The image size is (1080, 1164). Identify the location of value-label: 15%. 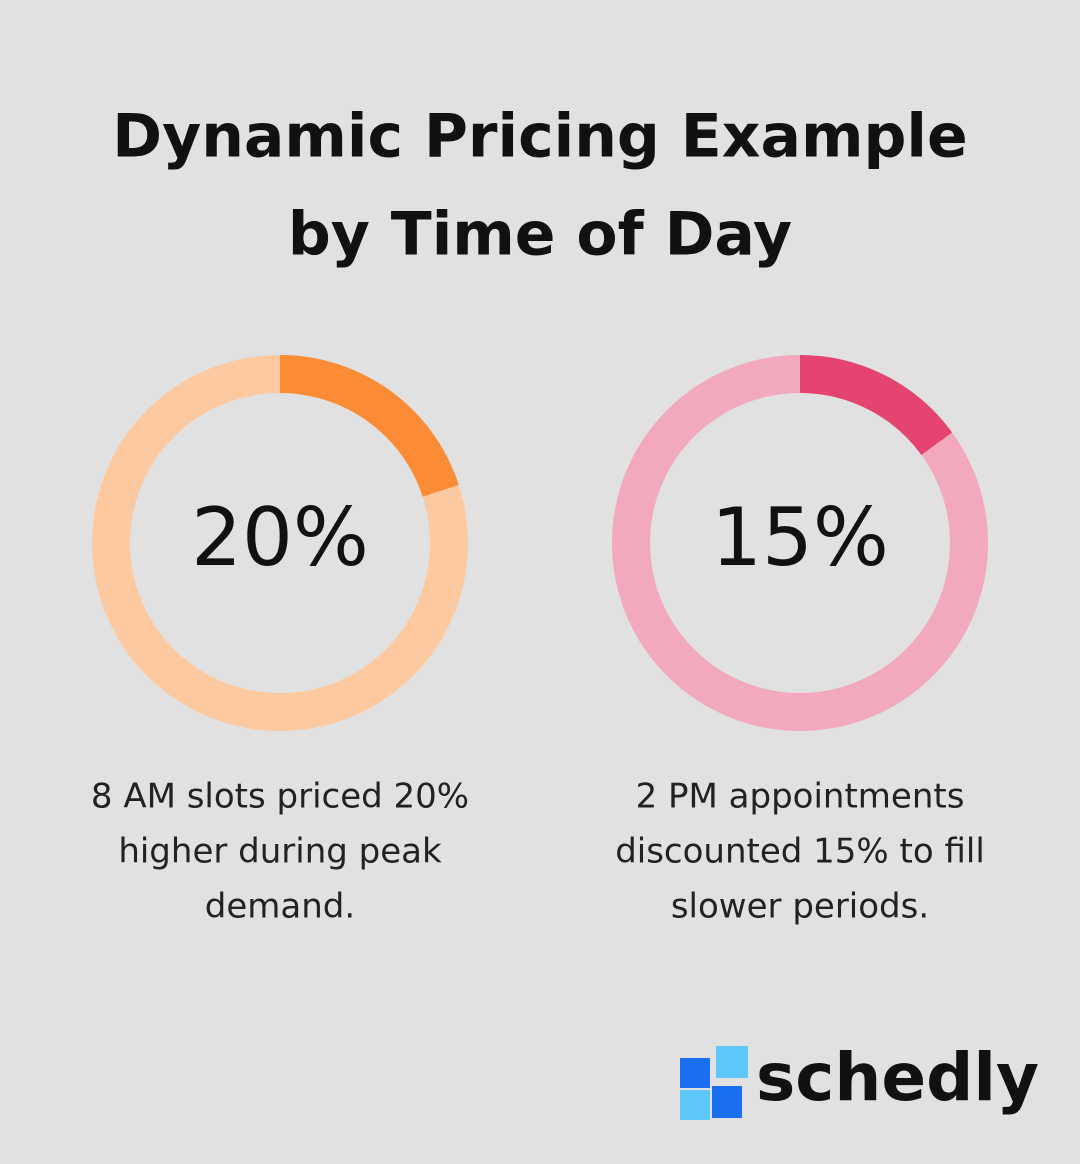
(800, 537).